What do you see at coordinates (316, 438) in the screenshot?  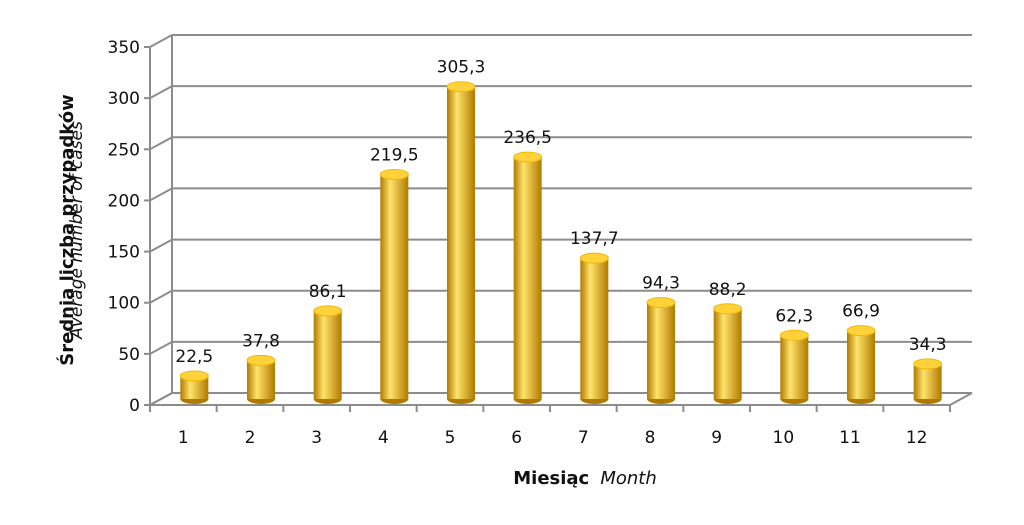 I see `x-tick-label: 3` at bounding box center [316, 438].